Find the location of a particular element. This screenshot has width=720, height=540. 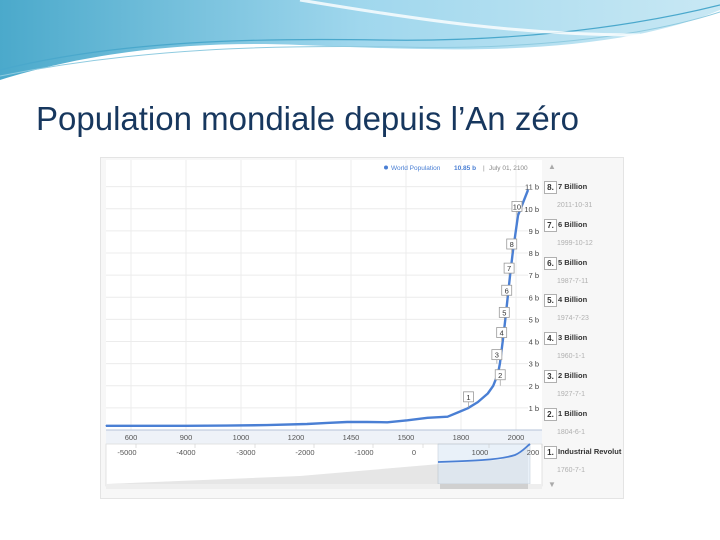

event-label: 4 Billion is located at coordinates (573, 300).